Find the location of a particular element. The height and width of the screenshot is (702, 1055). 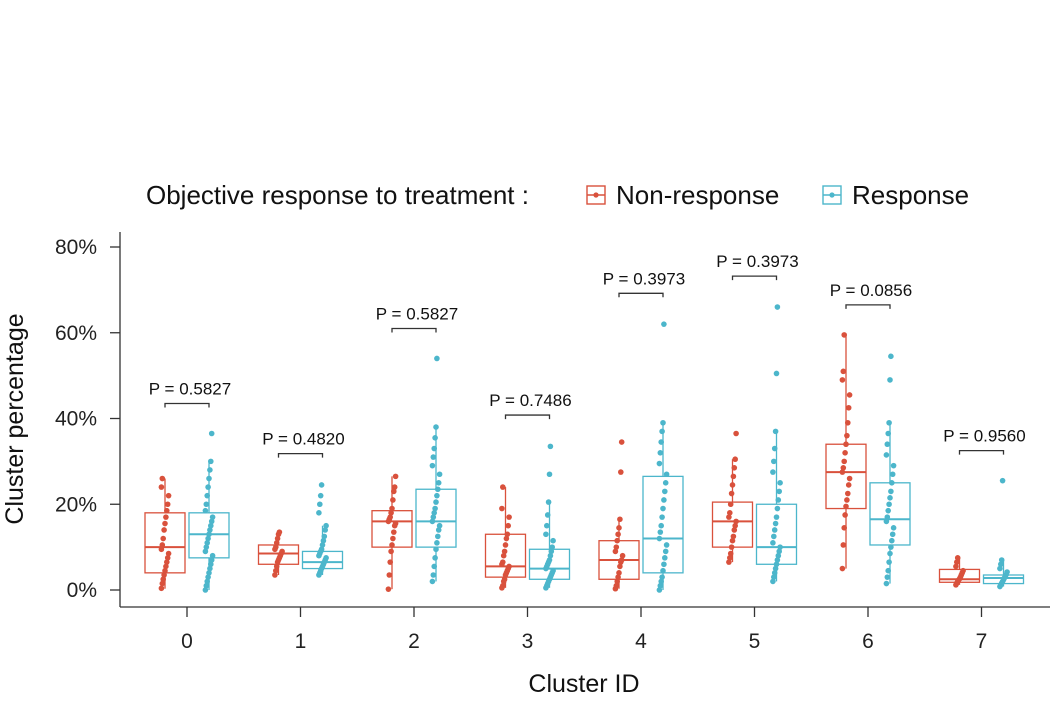

y-axis-title: Cluster percentage is located at coordinates (15, 418).